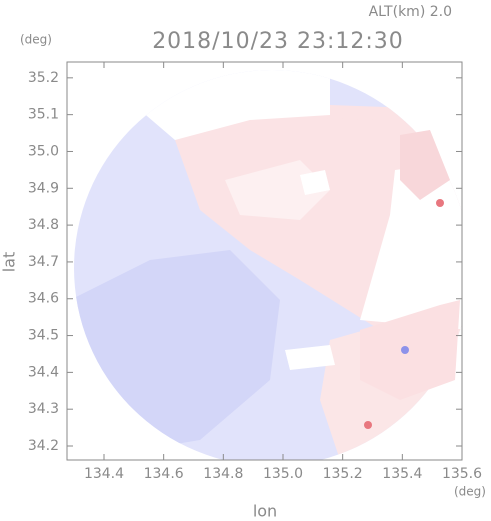 This screenshot has height=521, width=491. What do you see at coordinates (43, 299) in the screenshot?
I see `y-tick-label: 34.6` at bounding box center [43, 299].